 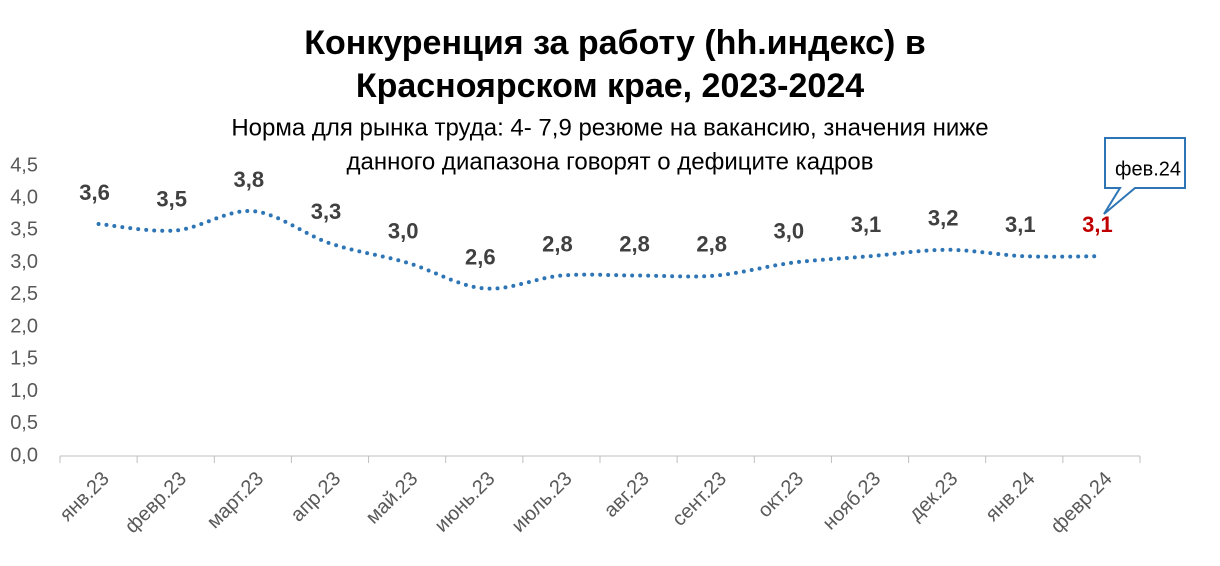 I want to click on line, so click(x=600, y=250).